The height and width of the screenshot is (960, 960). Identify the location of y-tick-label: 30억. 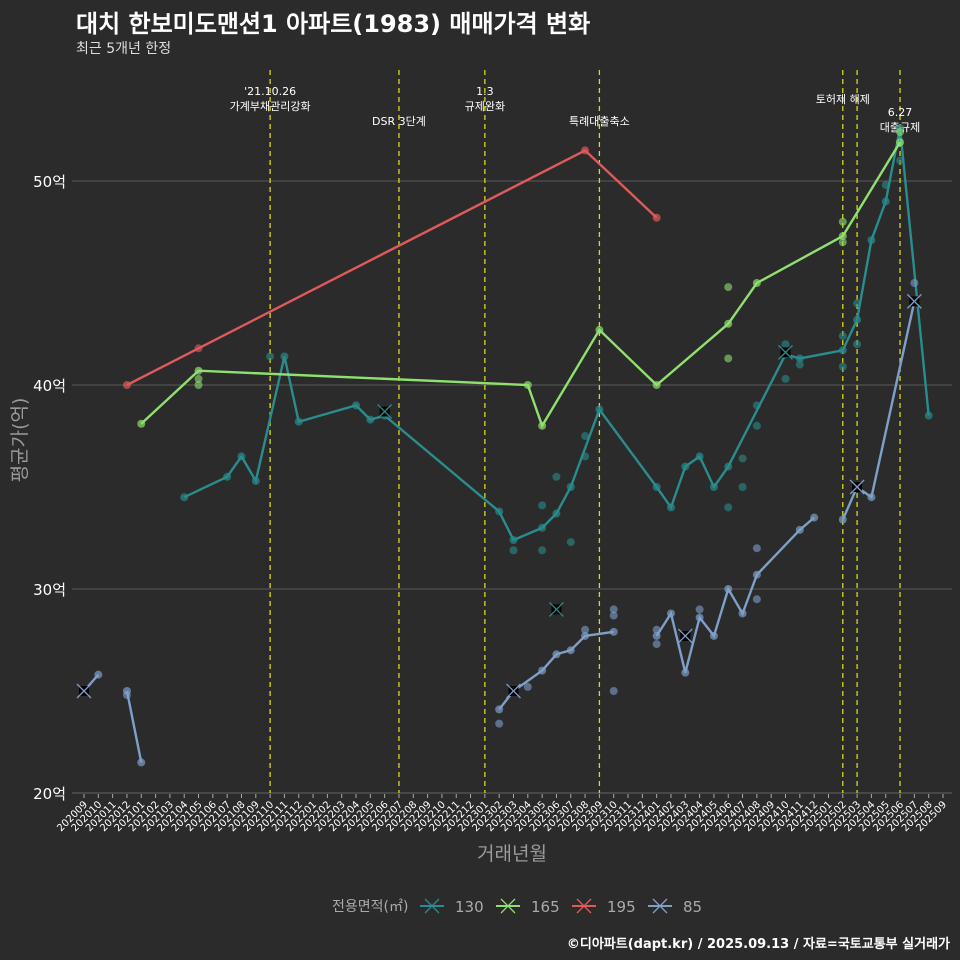
(49, 590).